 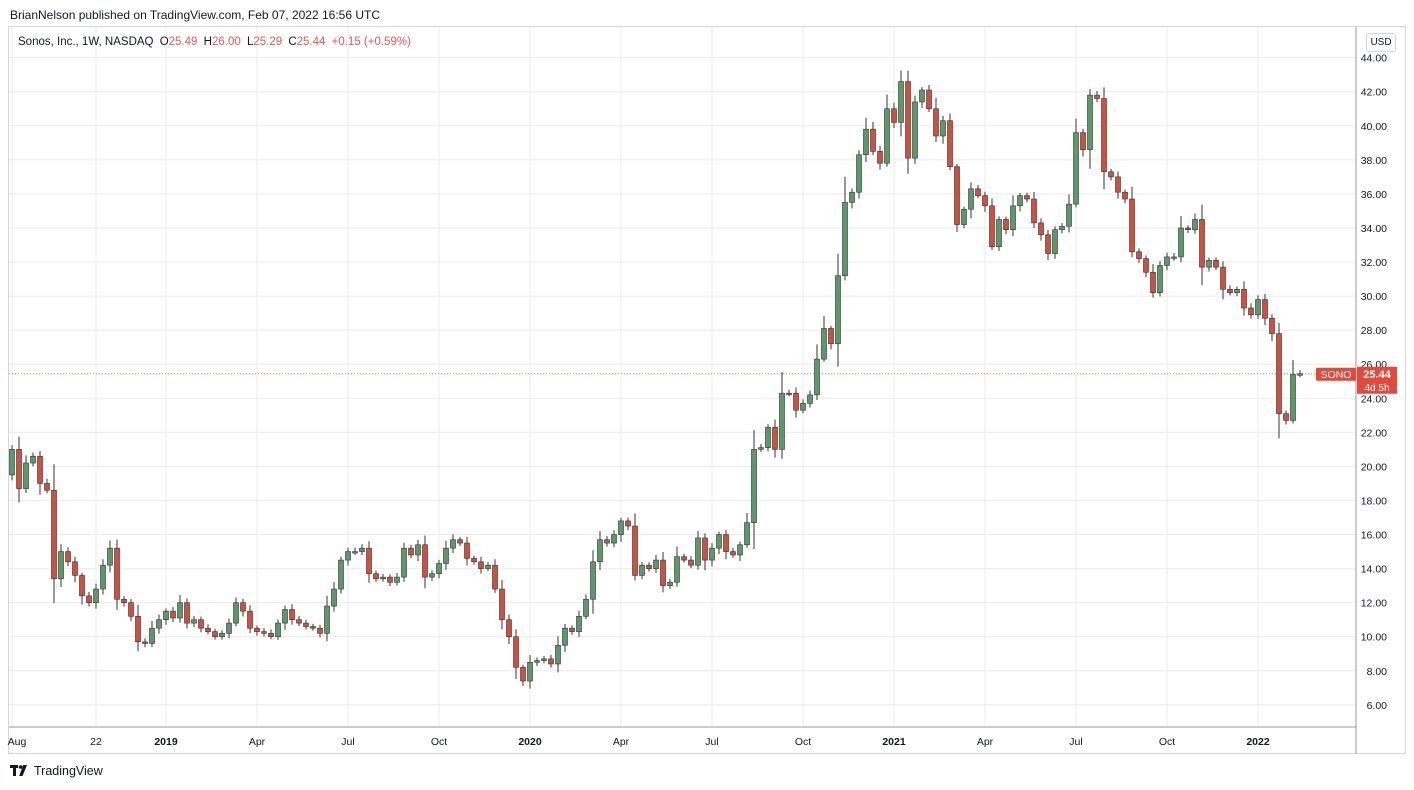 I want to click on tradingview-brand: TradingView, so click(x=68, y=771).